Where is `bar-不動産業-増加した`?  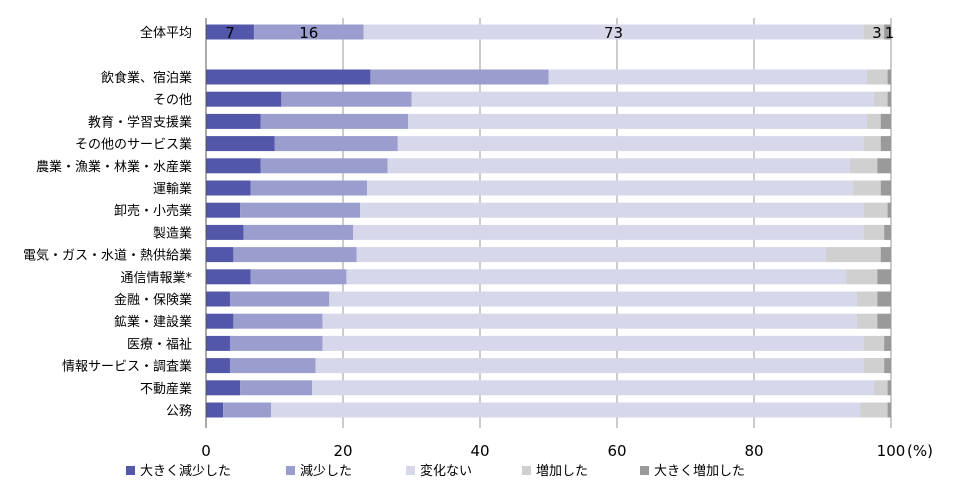
bar-不動産業-増加した is located at coordinates (880, 388).